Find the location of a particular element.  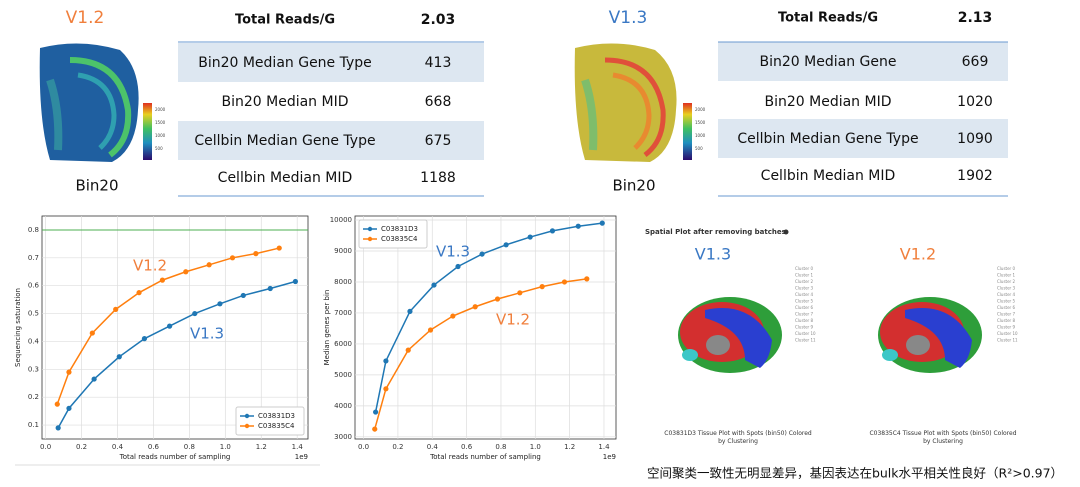

cluster-legend: Cluster 2 is located at coordinates (1006, 281).